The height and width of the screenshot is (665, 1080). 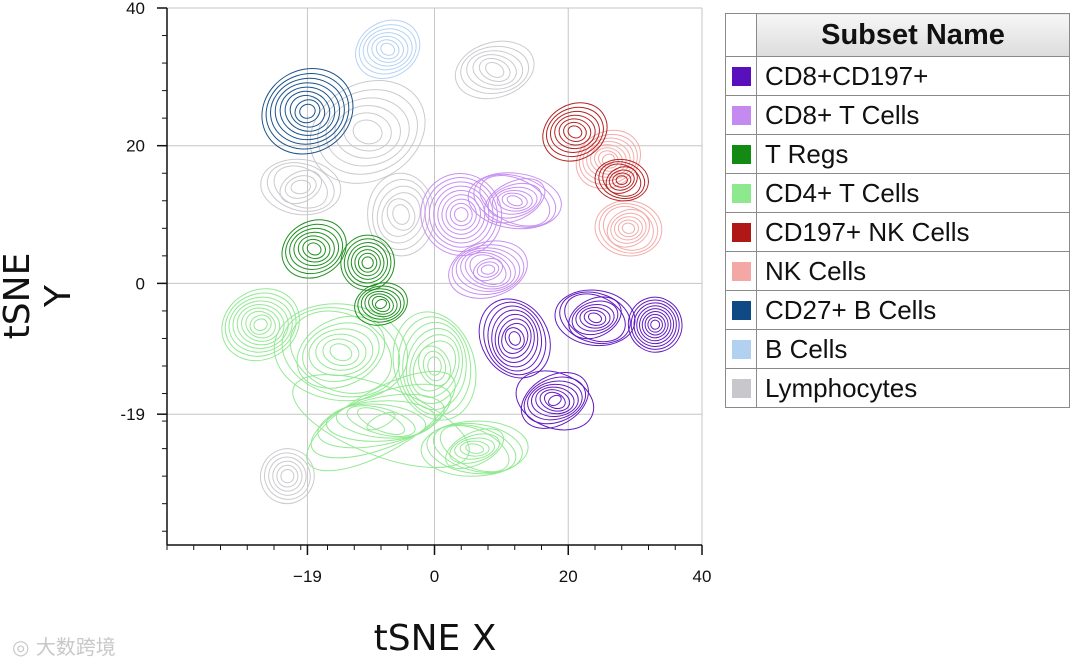 What do you see at coordinates (741, 35) in the screenshot?
I see `legend-header-blank` at bounding box center [741, 35].